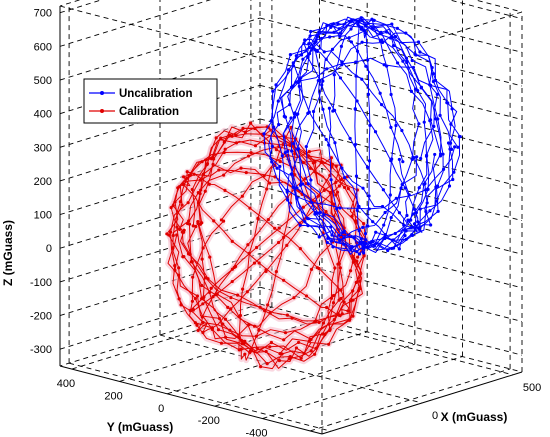  Describe the element at coordinates (41, 350) in the screenshot. I see `z-tick-label: -300` at that location.